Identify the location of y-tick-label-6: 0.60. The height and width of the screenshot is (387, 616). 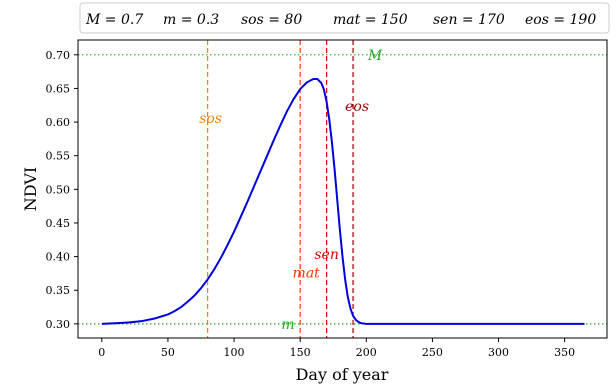
(58, 122).